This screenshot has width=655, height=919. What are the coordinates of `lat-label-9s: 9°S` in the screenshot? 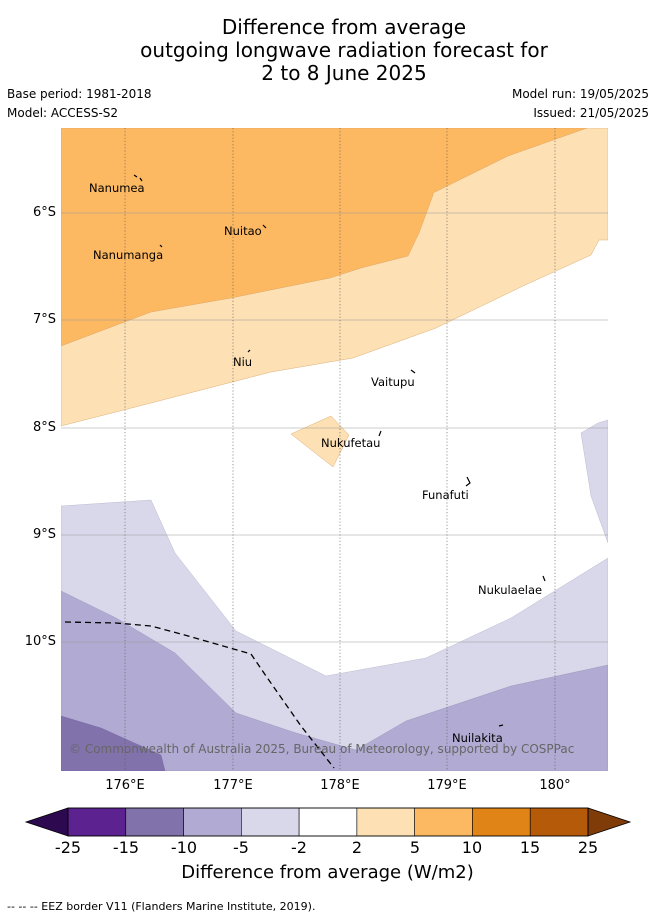 It's located at (44, 534).